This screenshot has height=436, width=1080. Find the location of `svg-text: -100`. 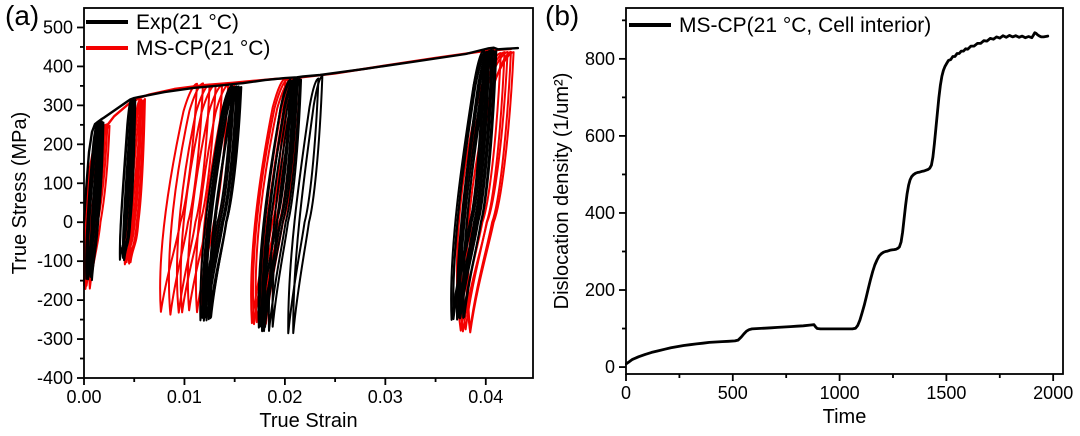

svg-text: -100 is located at coordinates (55, 261).